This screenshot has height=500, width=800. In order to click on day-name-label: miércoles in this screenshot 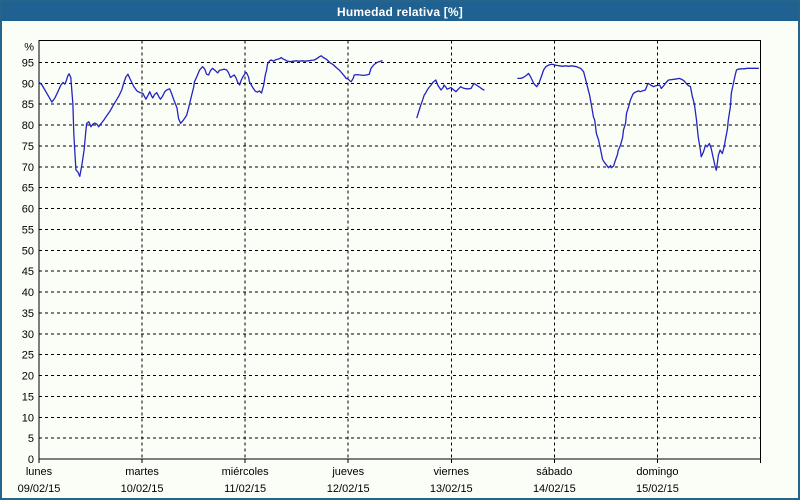, I will do `click(246, 472)`.